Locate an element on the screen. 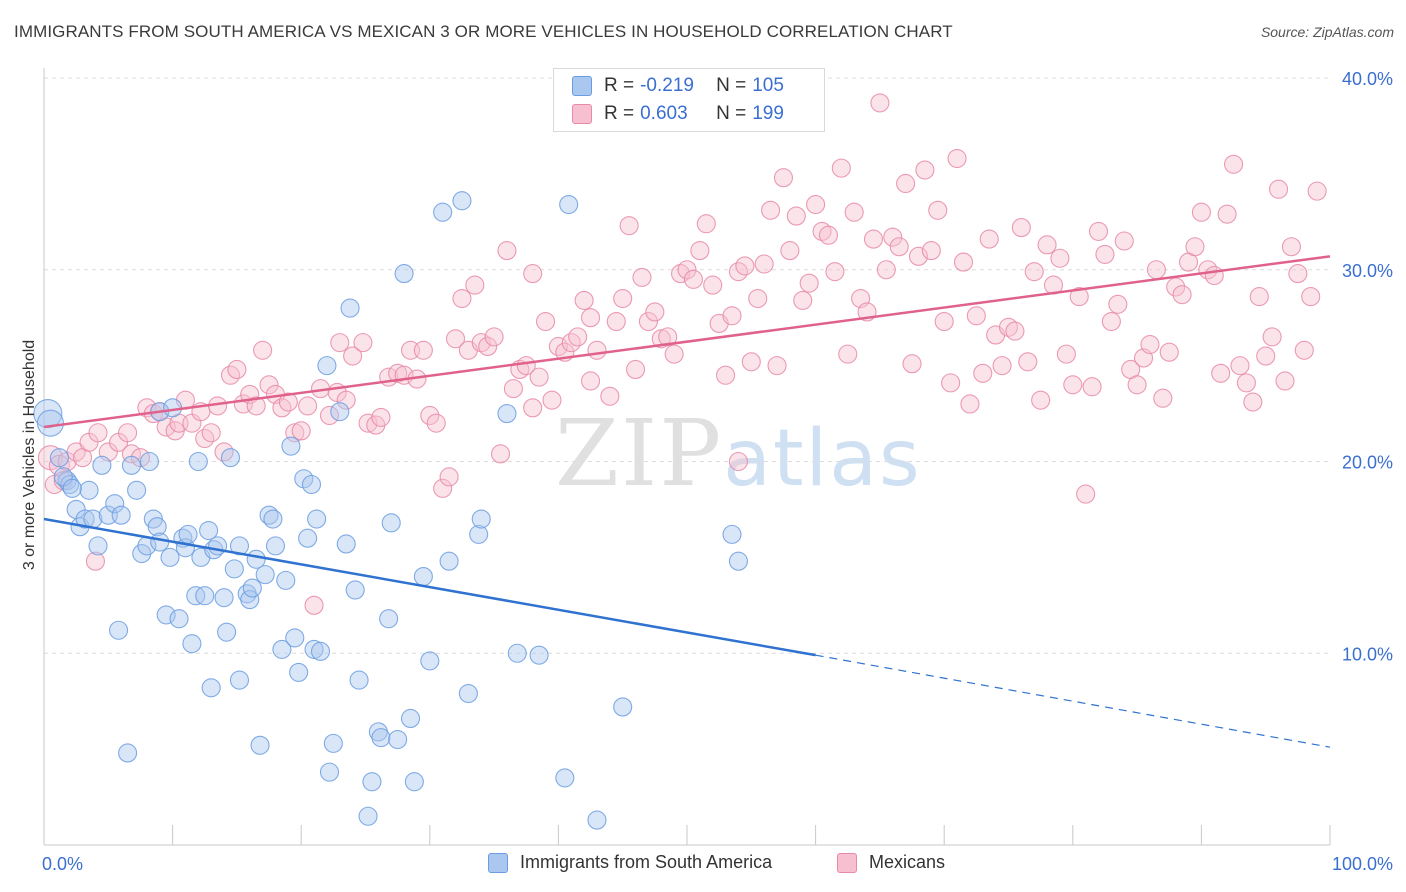 This screenshot has width=1406, height=892. y-tick-label: 40.0% is located at coordinates (1367, 79).